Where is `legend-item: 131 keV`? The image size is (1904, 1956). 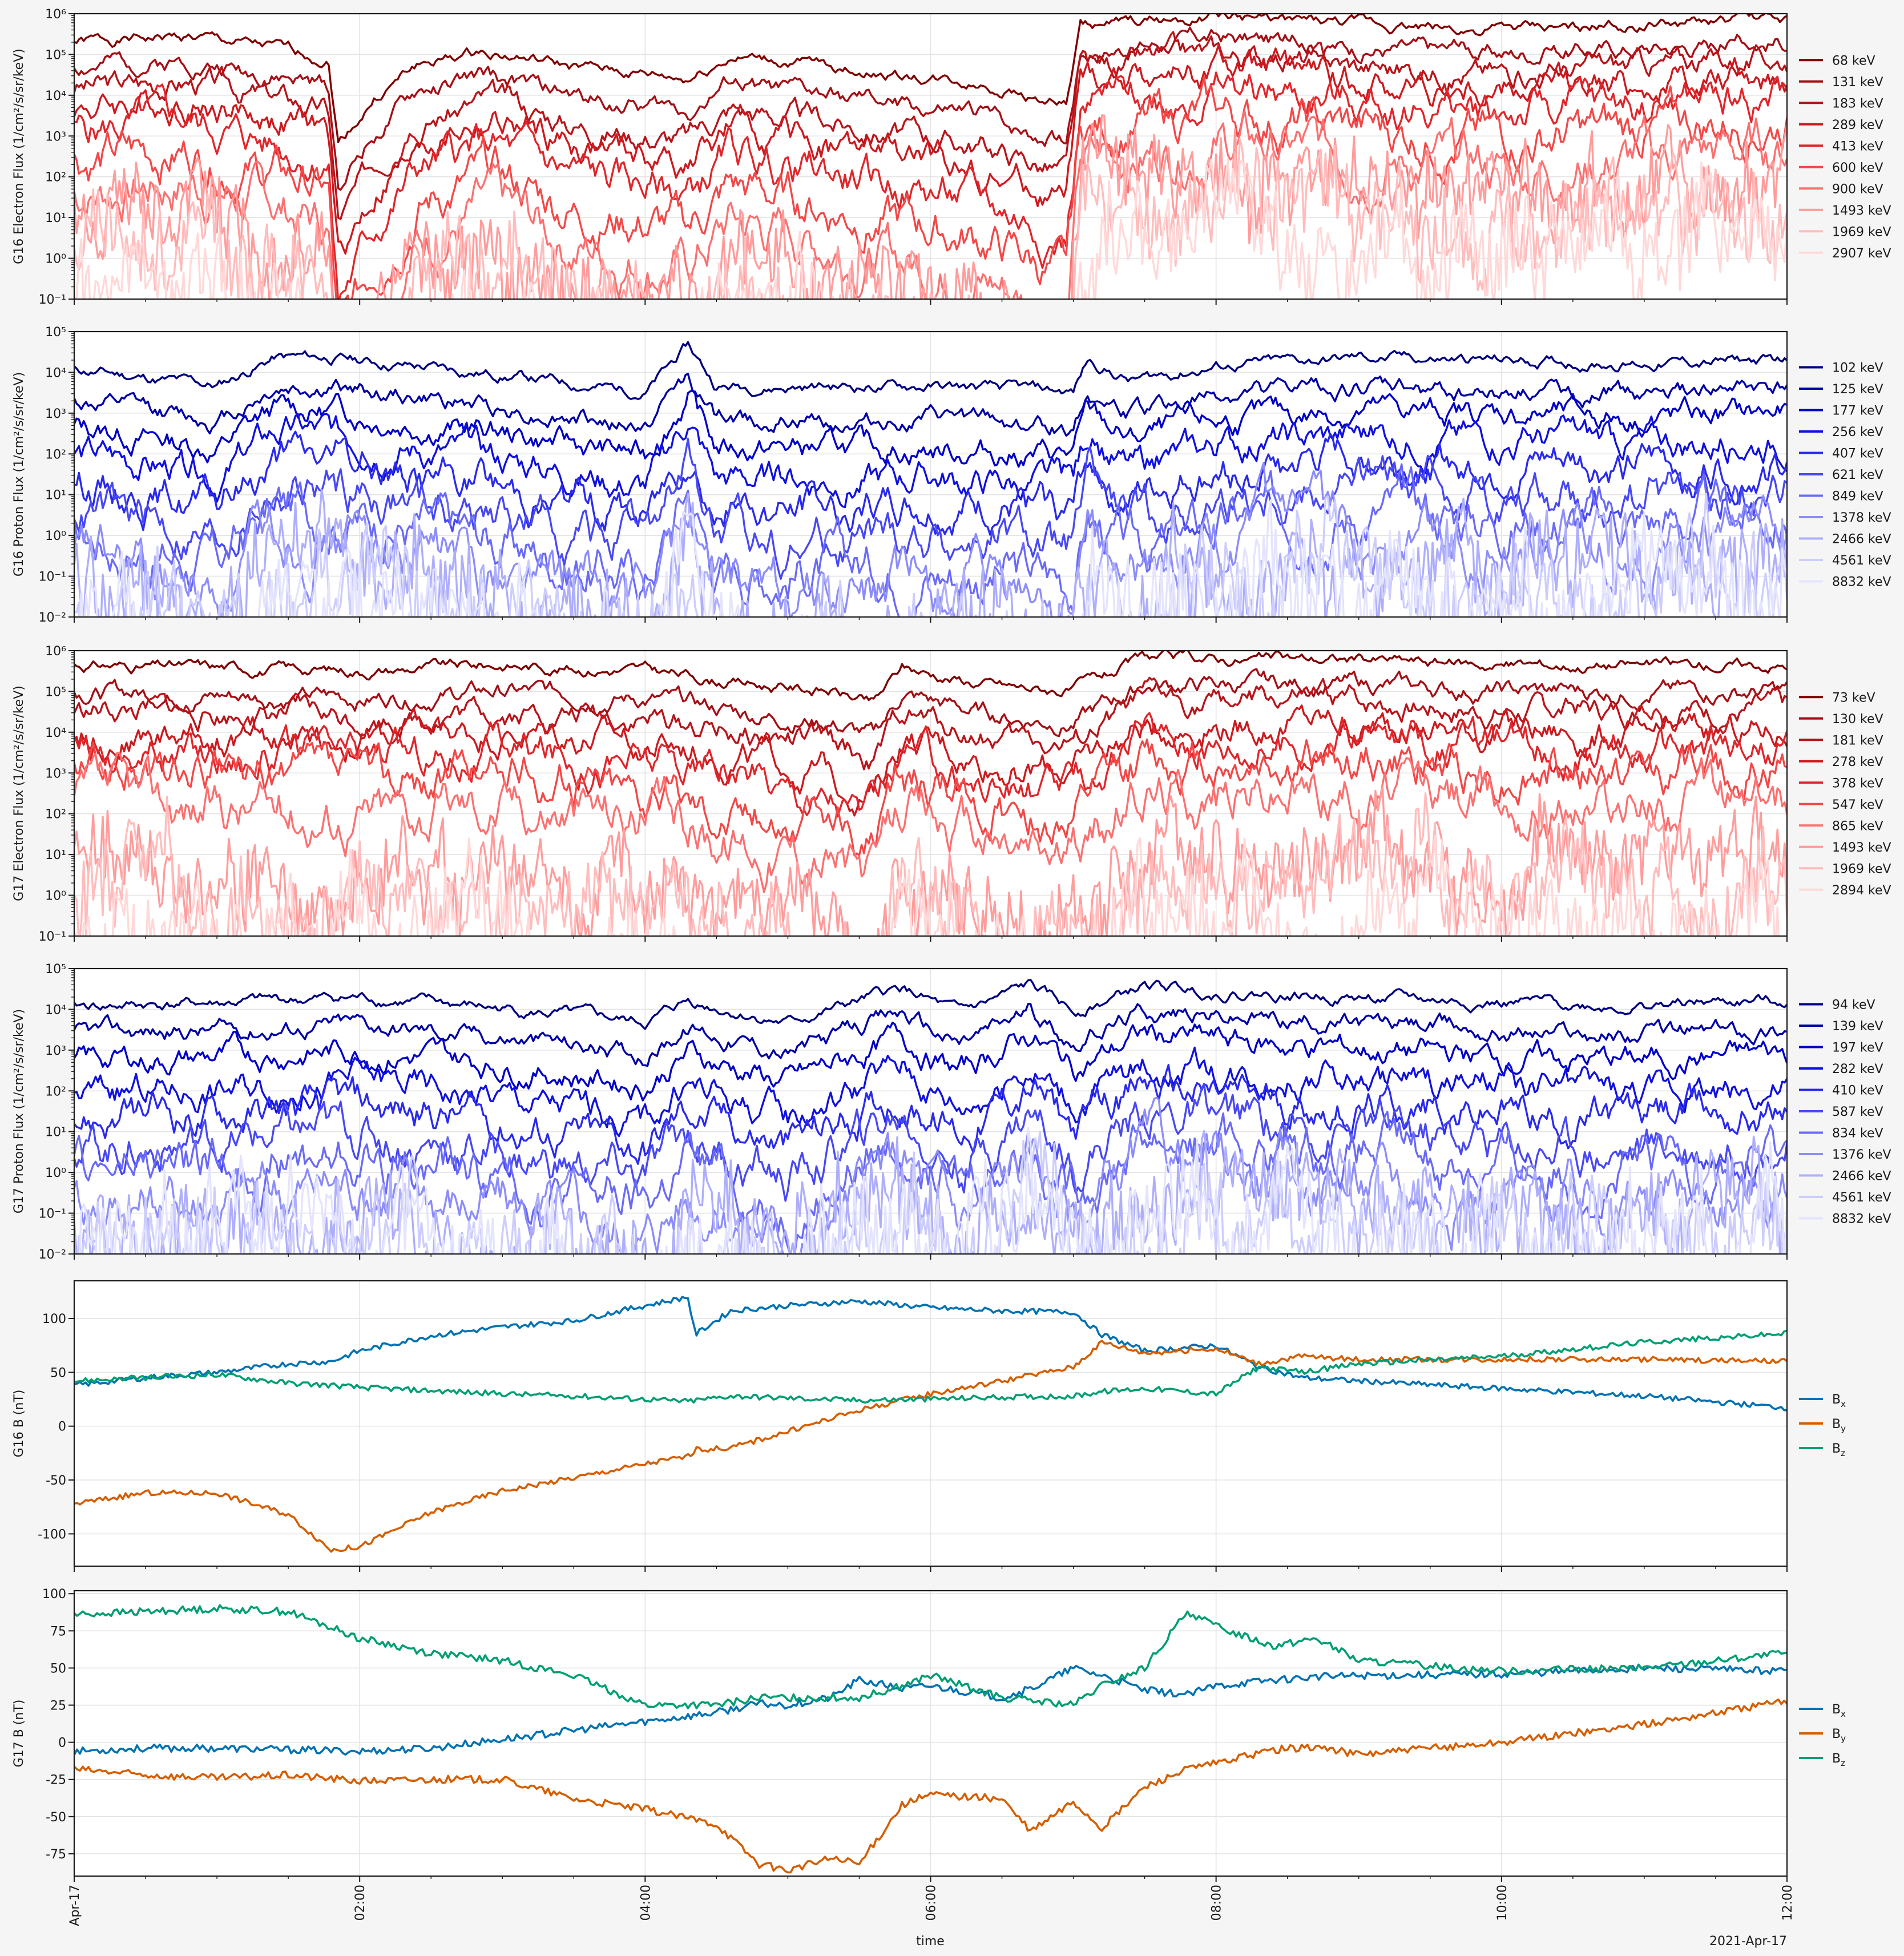
legend-item: 131 keV is located at coordinates (1841, 82).